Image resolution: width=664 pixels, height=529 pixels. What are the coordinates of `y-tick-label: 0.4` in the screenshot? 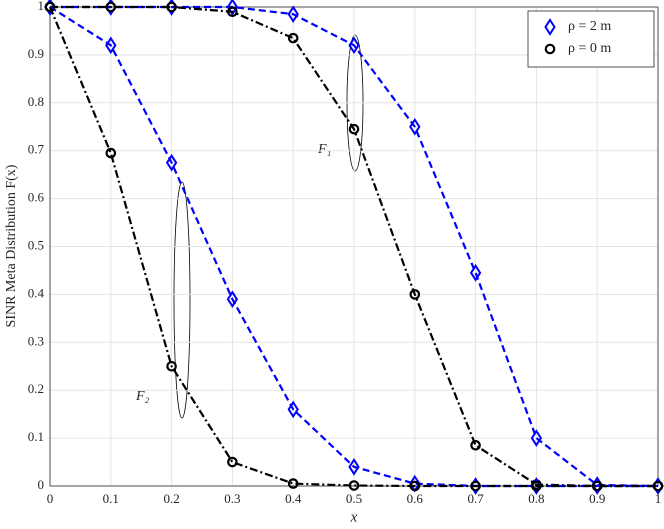 It's located at (36, 292).